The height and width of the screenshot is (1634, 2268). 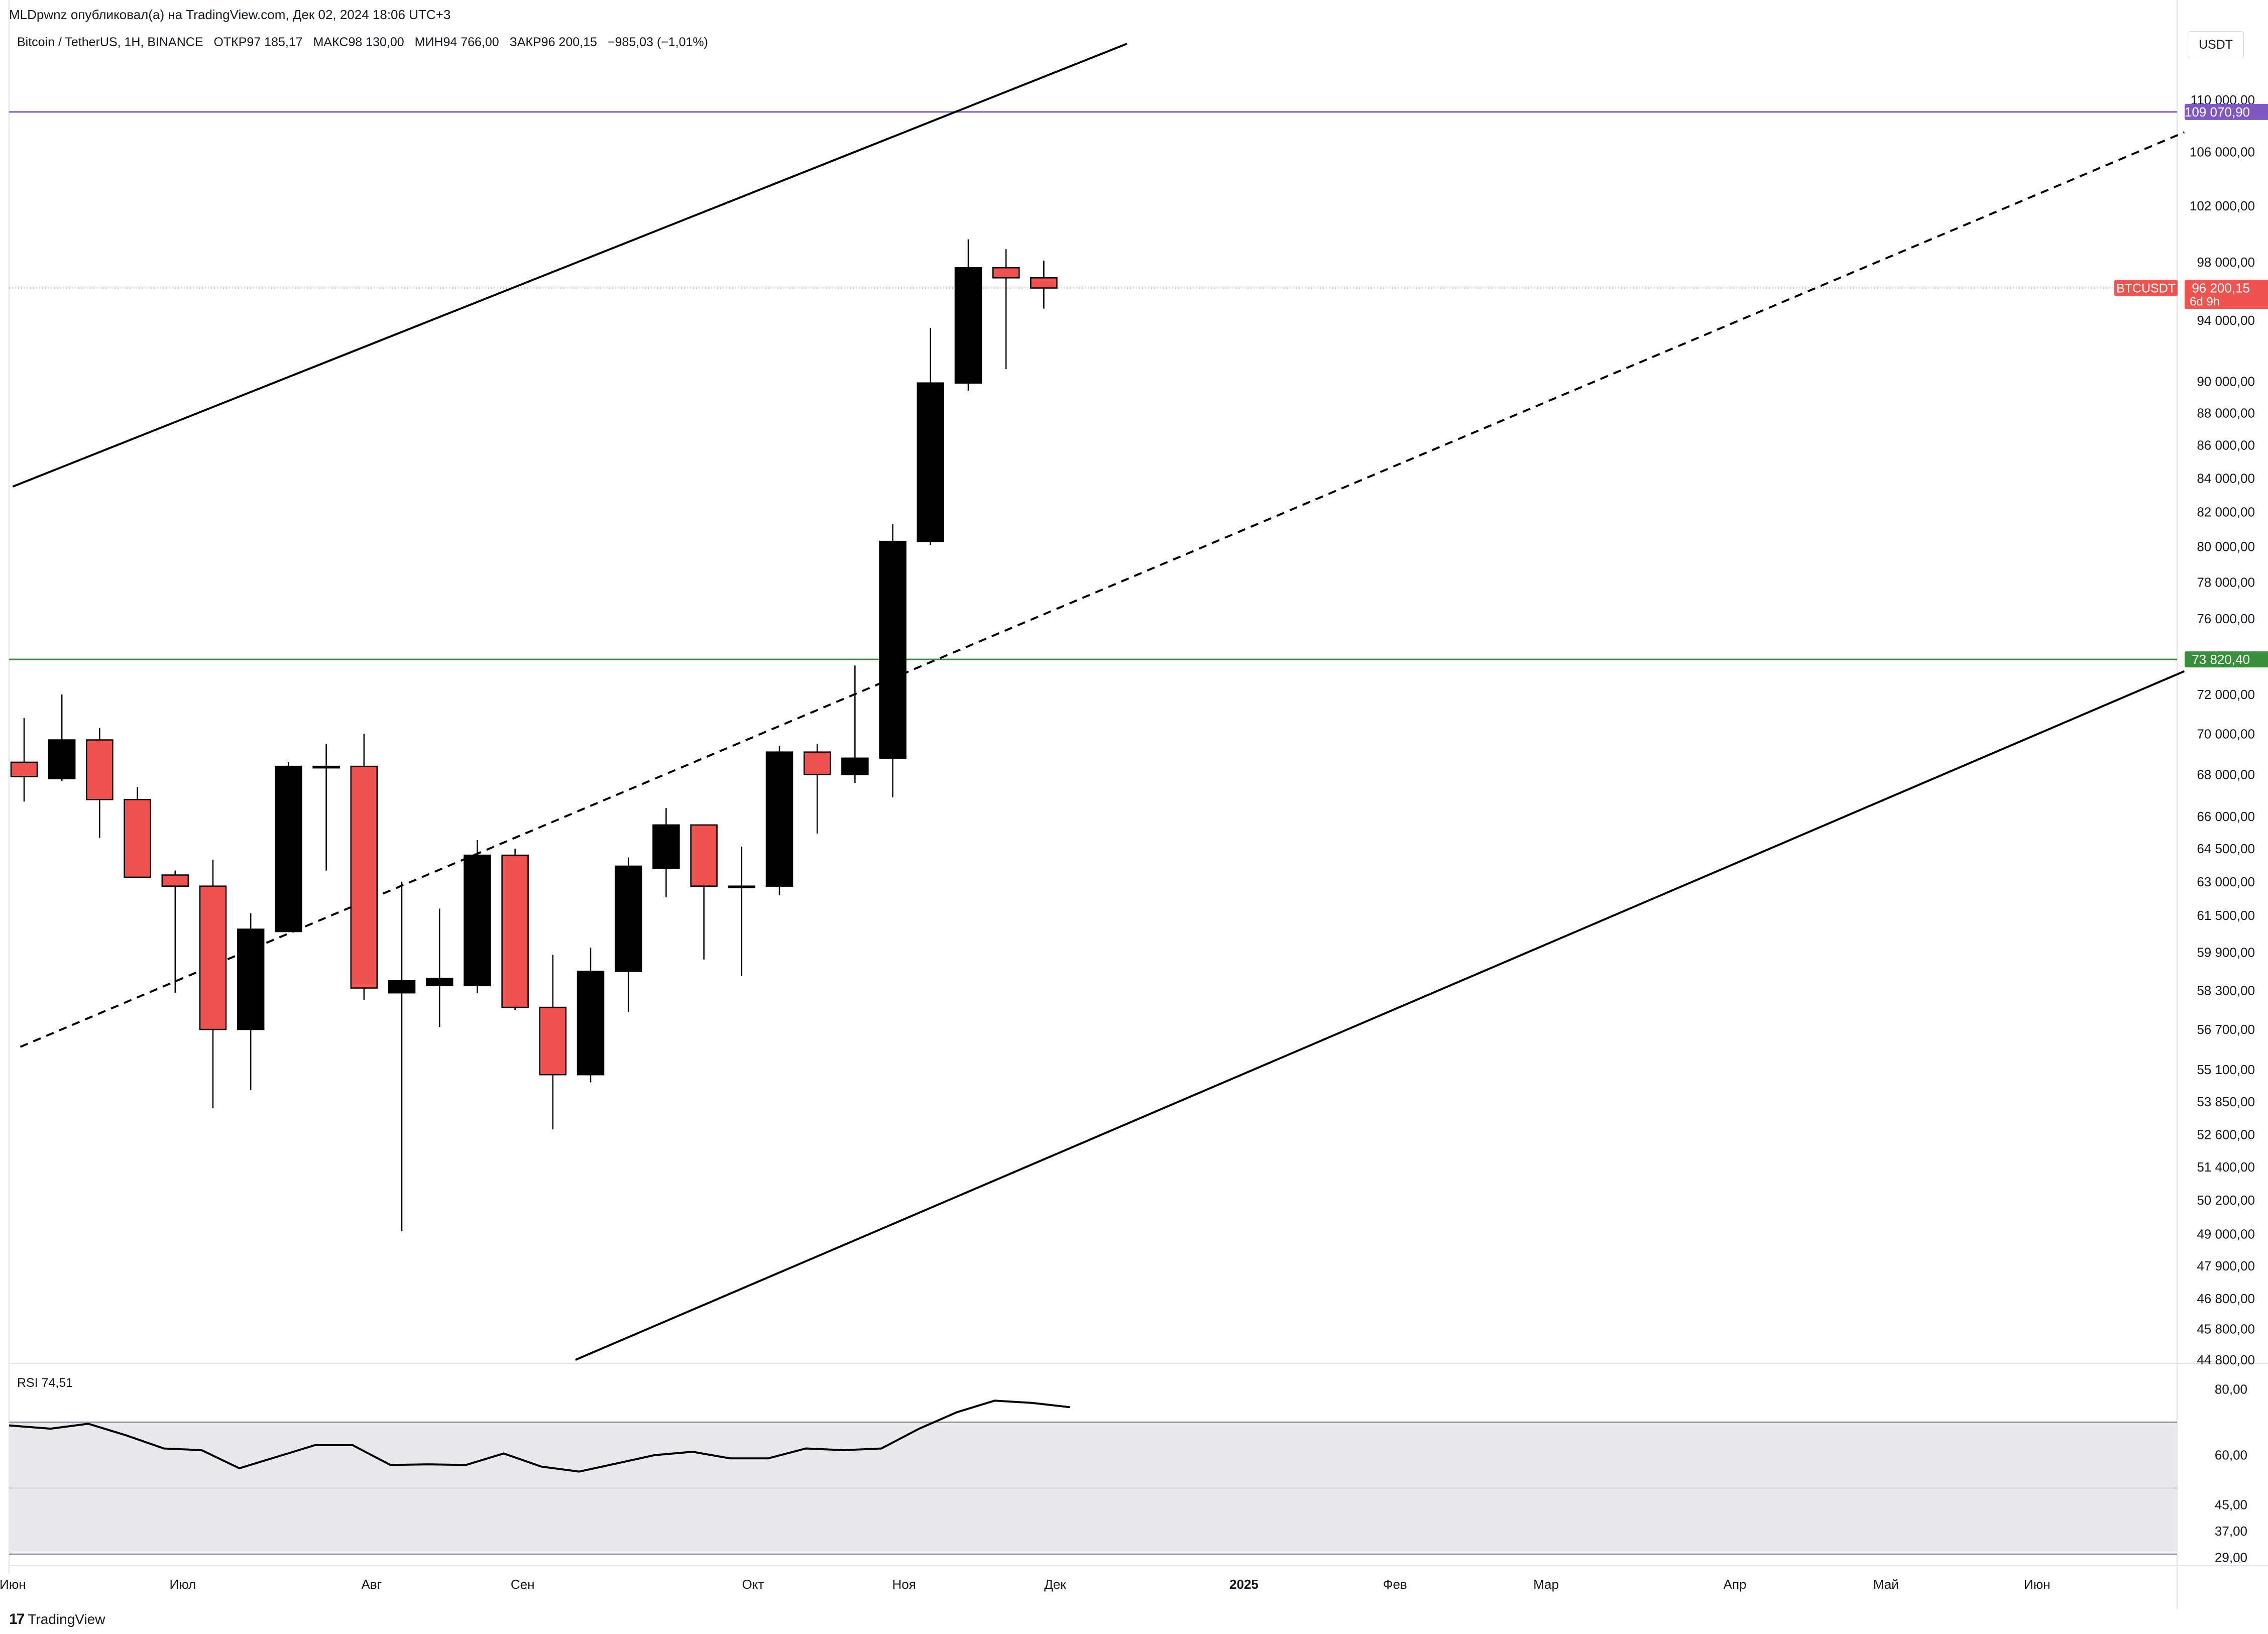 I want to click on level-tag-1-bg, so click(x=2226, y=659).